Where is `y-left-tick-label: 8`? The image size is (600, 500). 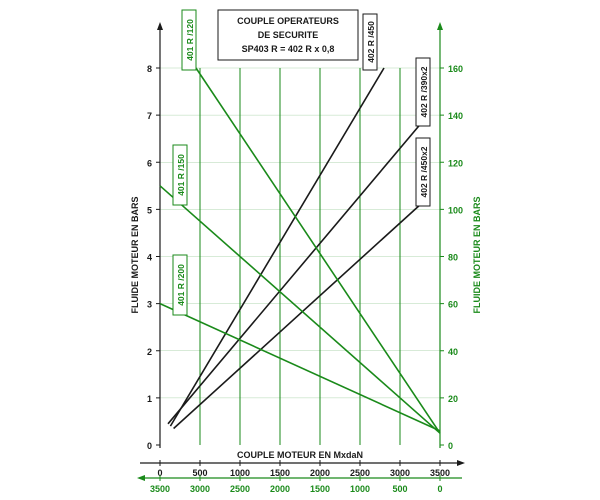
y-left-tick-label: 8 is located at coordinates (149, 69).